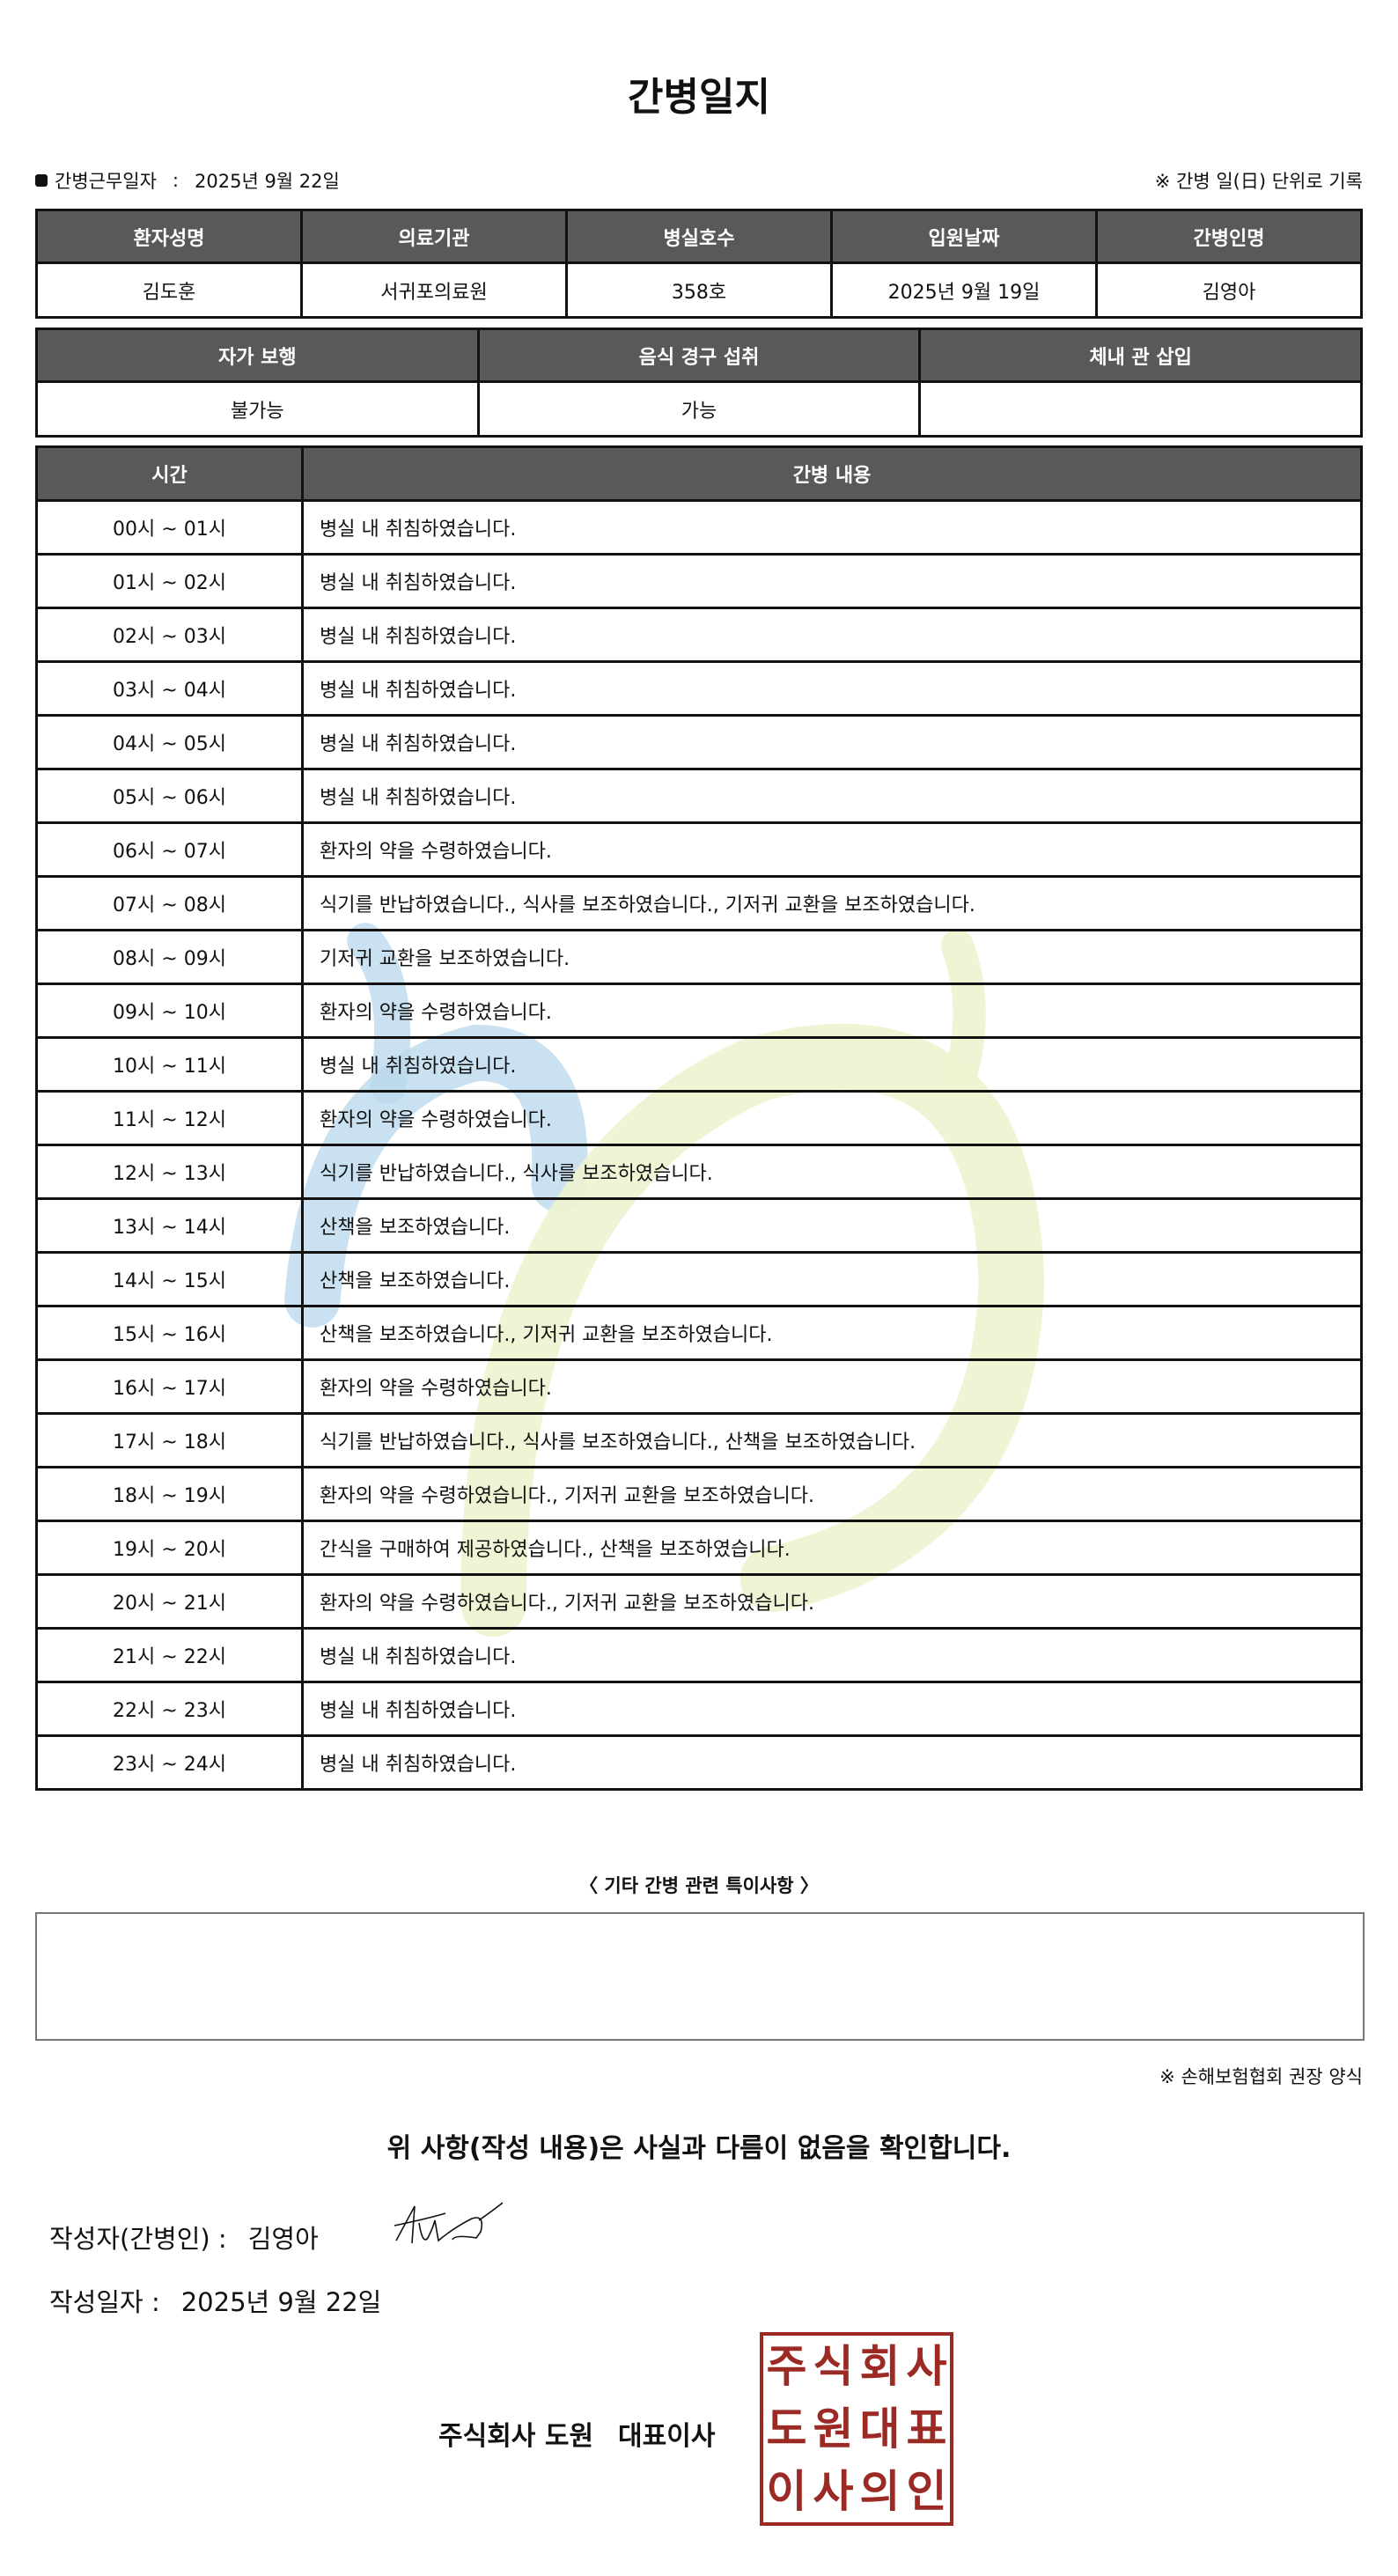 The image size is (1398, 2576). I want to click on table-row: 02시 ~ 03시 병실 내 취침하였습니다., so click(699, 635).